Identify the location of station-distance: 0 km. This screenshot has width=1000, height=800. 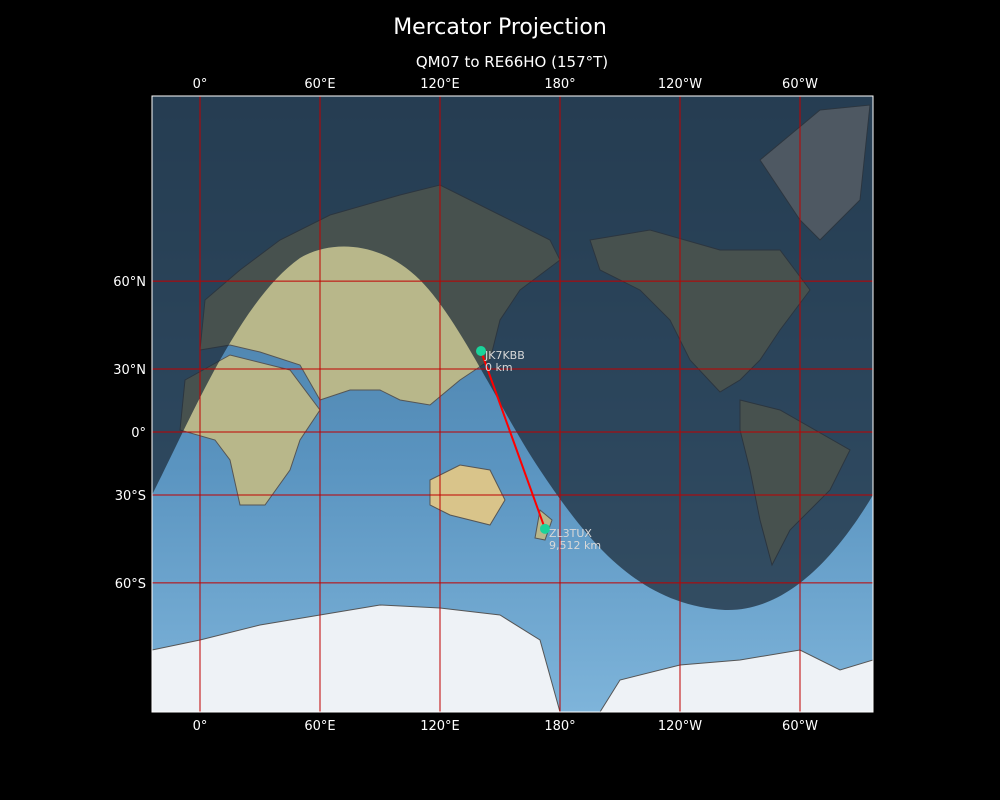
(499, 367).